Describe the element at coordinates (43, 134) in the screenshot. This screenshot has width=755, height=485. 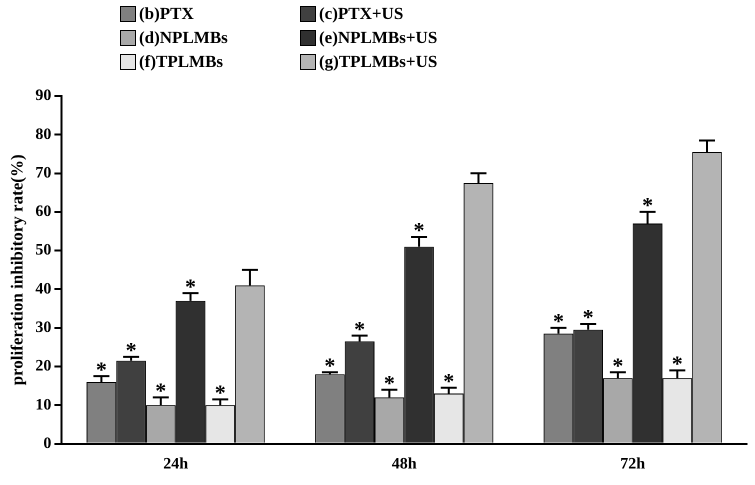
I see `y-tick-label: 80` at that location.